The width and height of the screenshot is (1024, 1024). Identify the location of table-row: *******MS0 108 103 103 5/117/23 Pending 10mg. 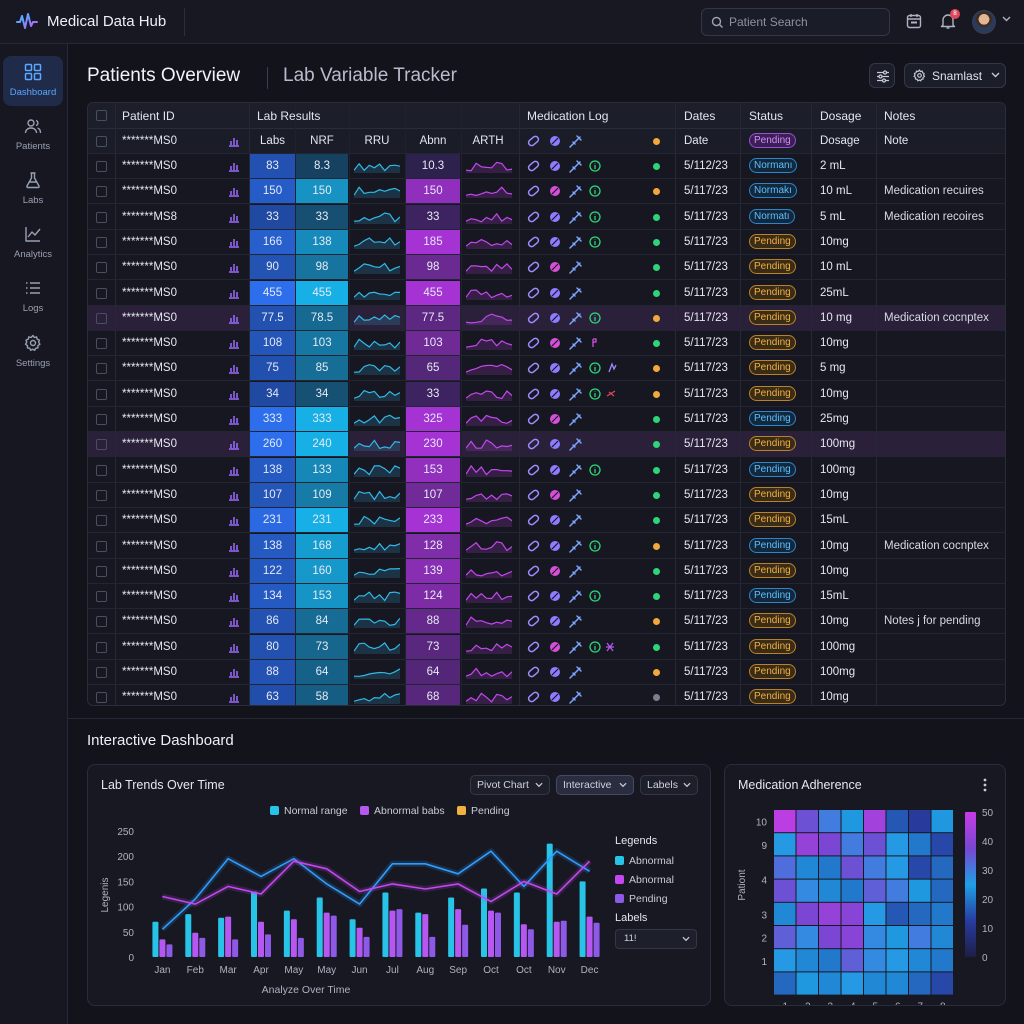
(546, 344).